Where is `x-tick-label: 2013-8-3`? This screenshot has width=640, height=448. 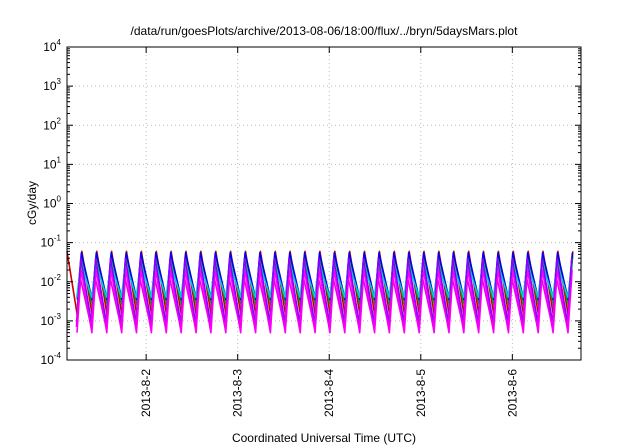 x-tick-label: 2013-8-3 is located at coordinates (238, 393).